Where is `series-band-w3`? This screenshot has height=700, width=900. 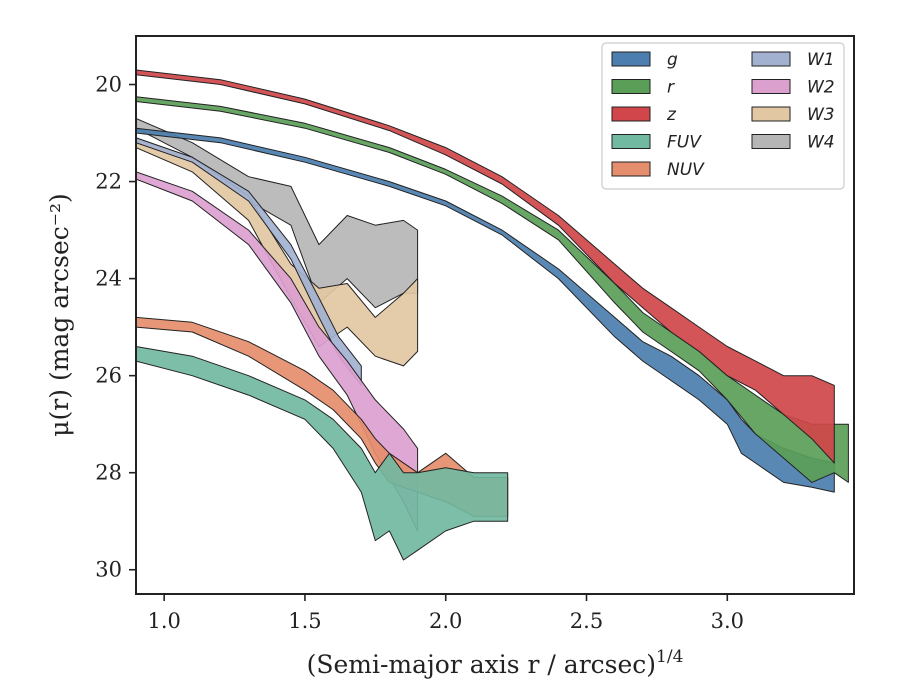
series-band-w3 is located at coordinates (277, 252).